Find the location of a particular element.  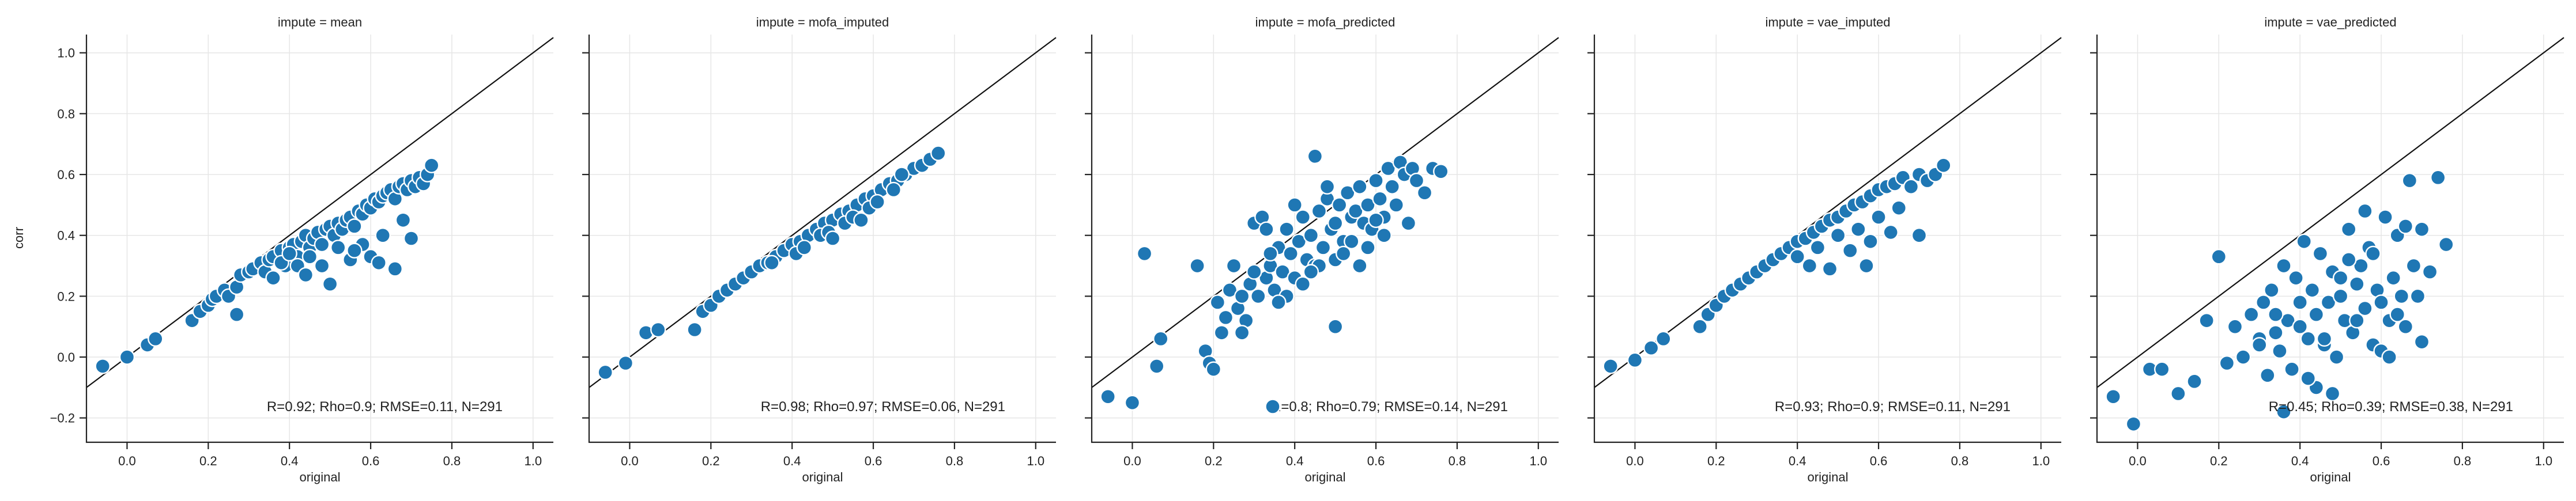

panel-title: impute = vae_imputed is located at coordinates (1827, 22).